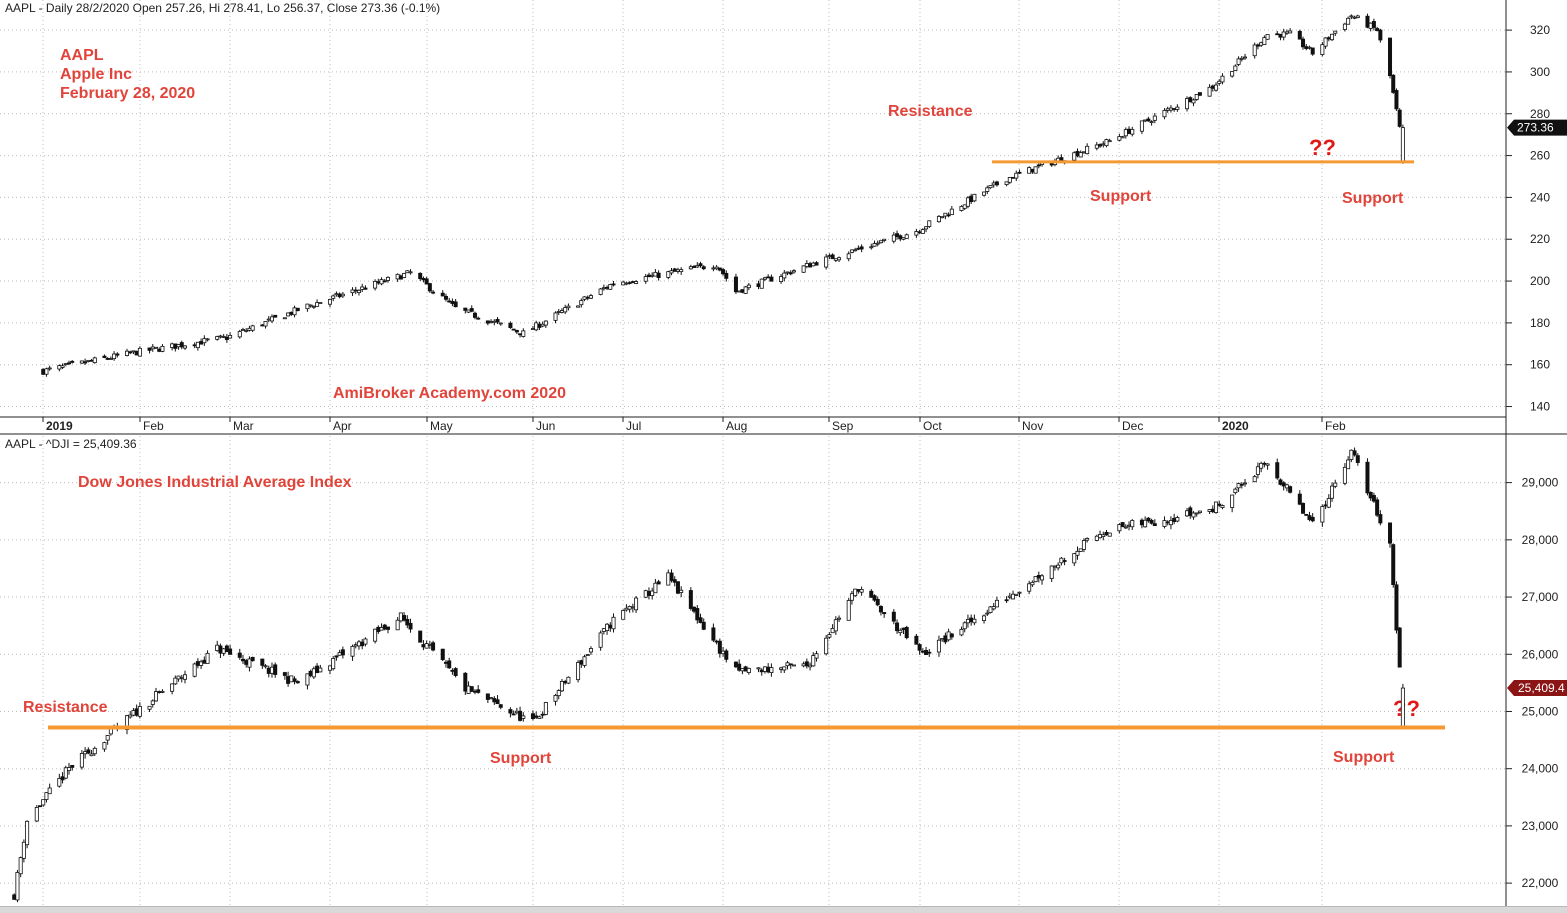 The height and width of the screenshot is (913, 1567). What do you see at coordinates (1540, 407) in the screenshot?
I see `aapl-y-tick-label: 140` at bounding box center [1540, 407].